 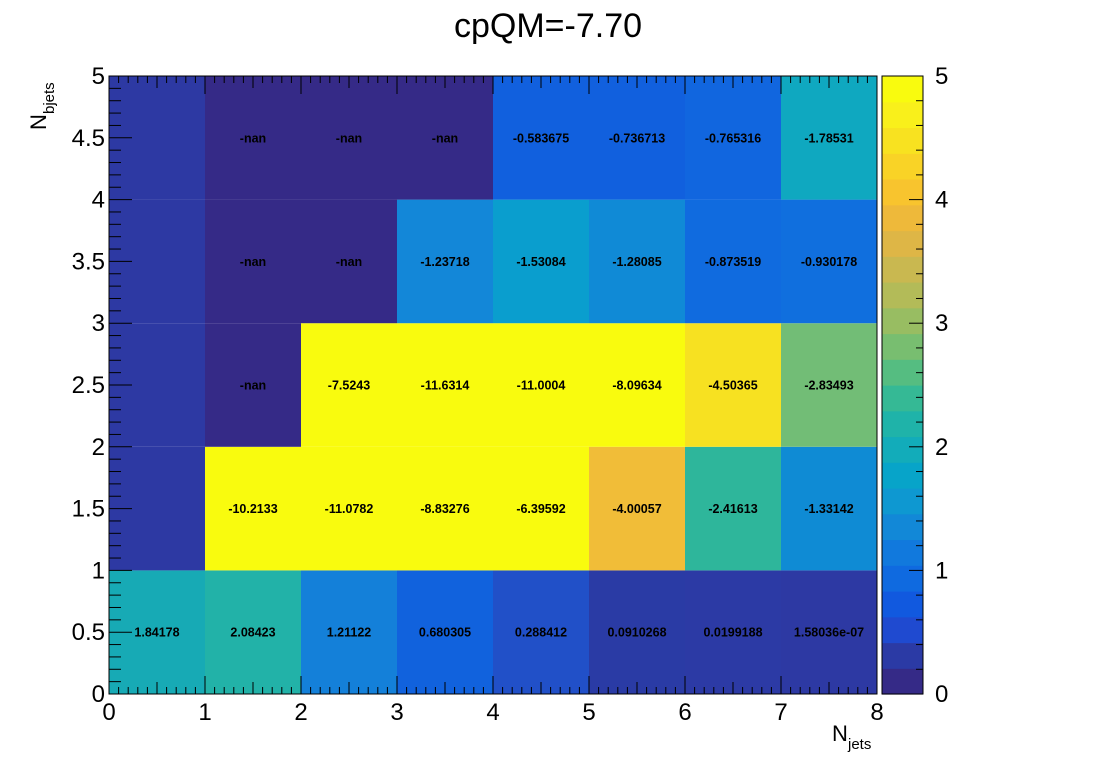 I want to click on cell-value-label: 0.680305, so click(x=445, y=633).